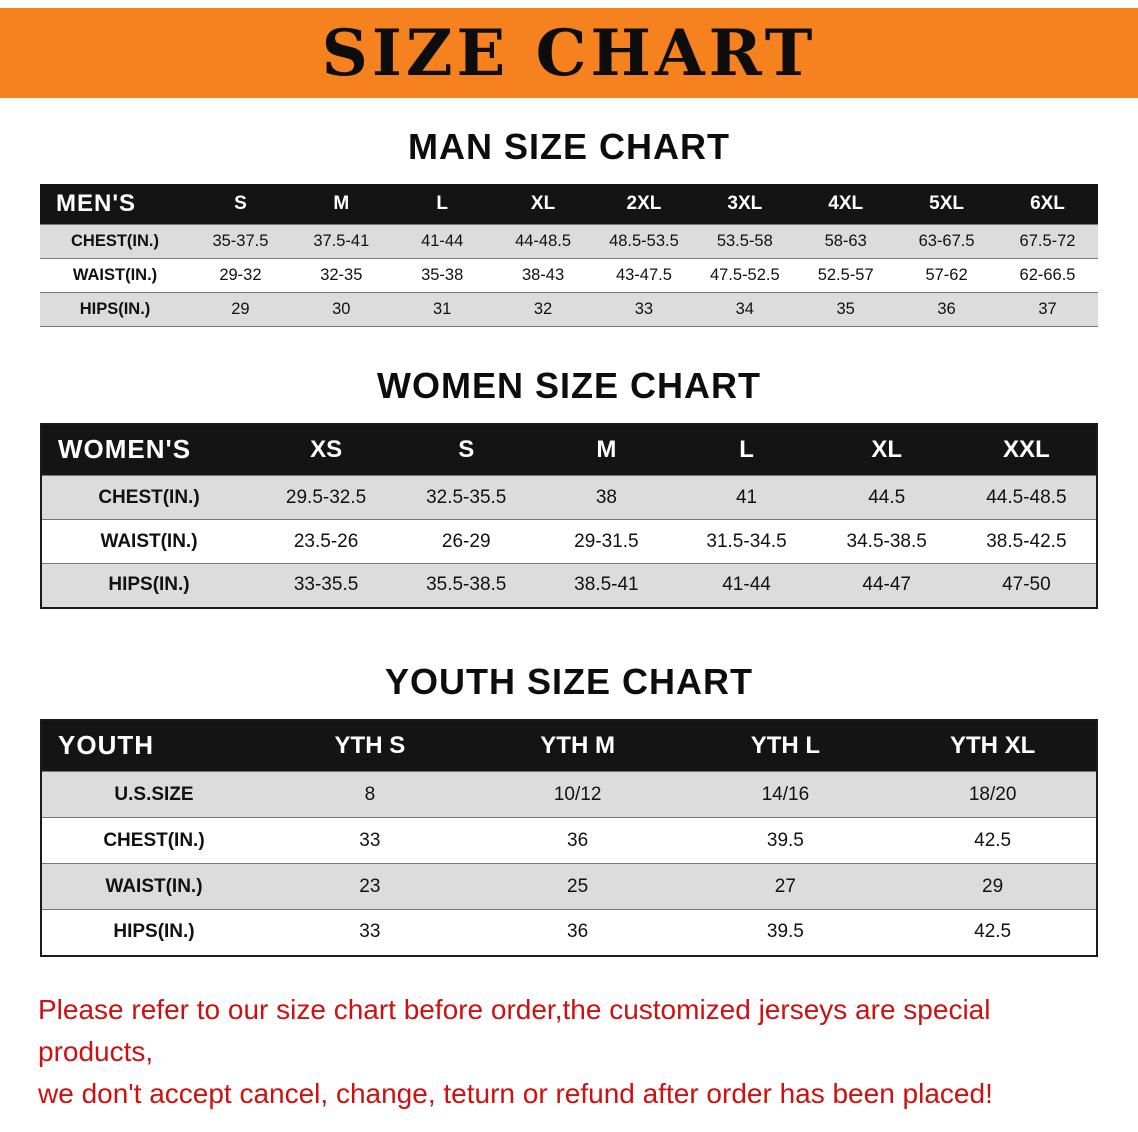 The height and width of the screenshot is (1132, 1138). I want to click on size-value-cell: 38.5-42.5, so click(1026, 541).